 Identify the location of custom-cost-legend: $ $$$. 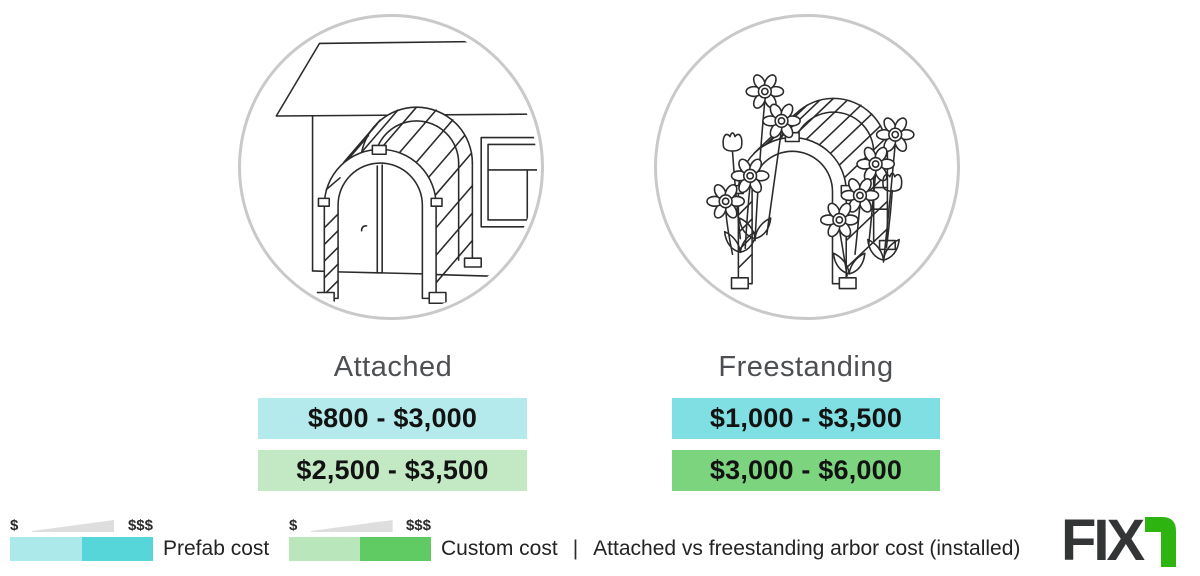
(360, 539).